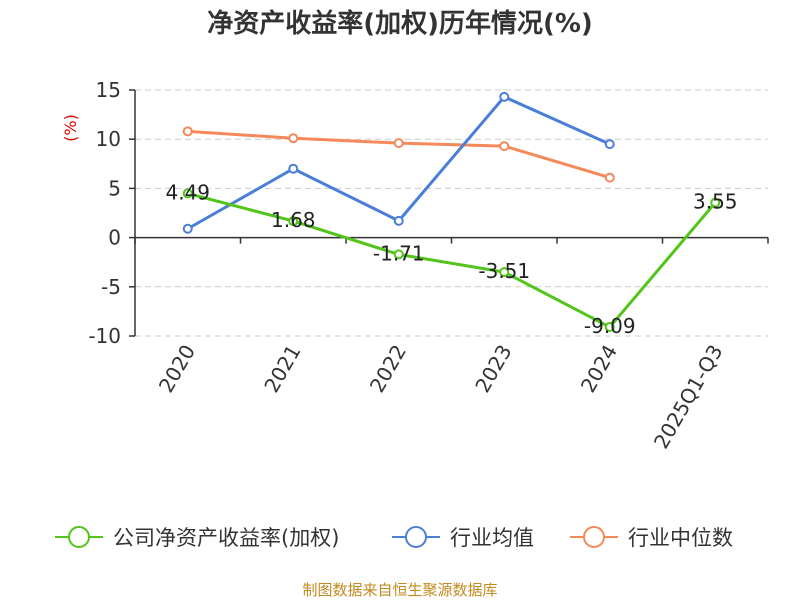  I want to click on chart-title: 净资产收益率(加权)历年情况(%), so click(400, 23).